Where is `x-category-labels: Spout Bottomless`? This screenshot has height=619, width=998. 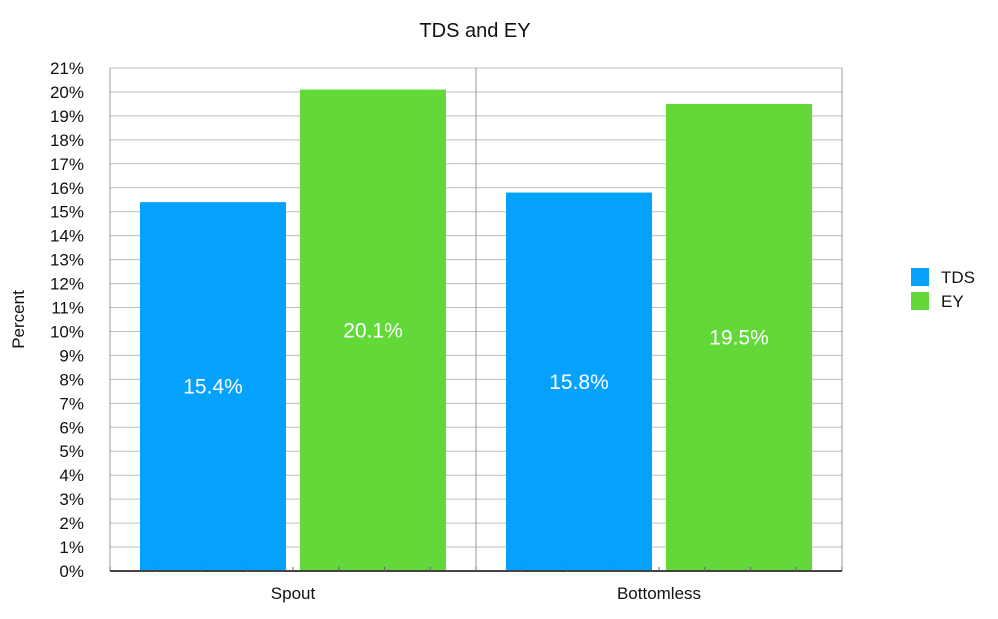 x-category-labels: Spout Bottomless is located at coordinates (486, 593).